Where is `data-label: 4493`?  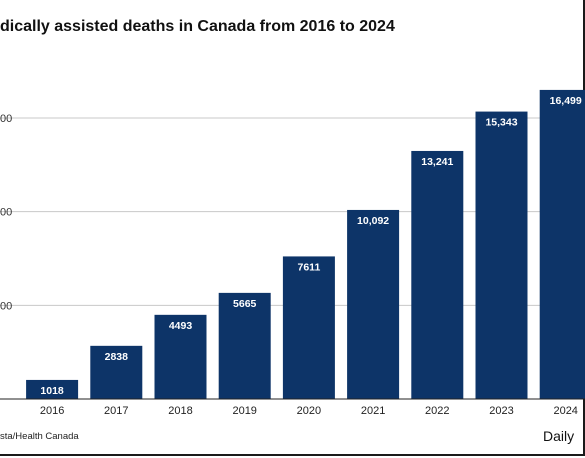
data-label: 4493 is located at coordinates (181, 326).